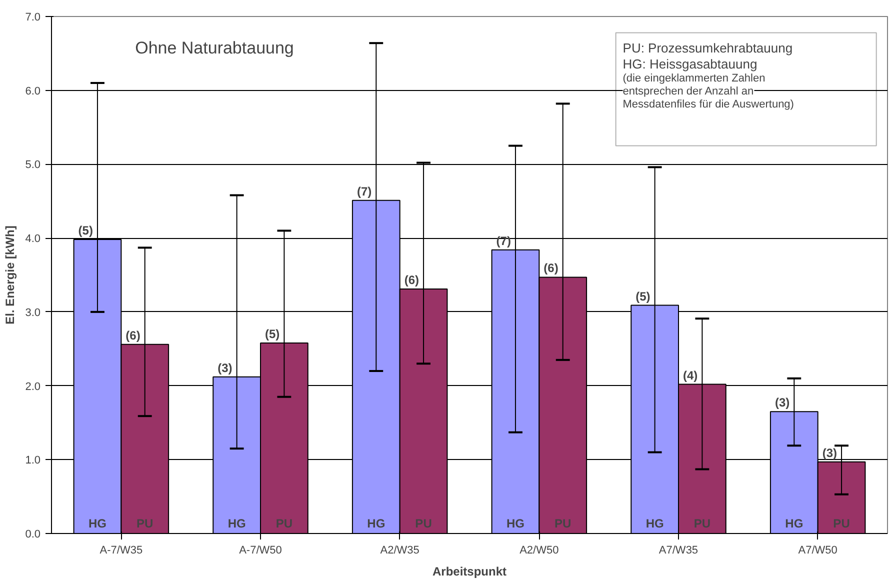 The height and width of the screenshot is (581, 891). What do you see at coordinates (708, 91) in the screenshot?
I see `annotation: (die eingeklammerten Zahlen entsprechen der Anzahl an Messdatenfiles für die Auswertung)` at bounding box center [708, 91].